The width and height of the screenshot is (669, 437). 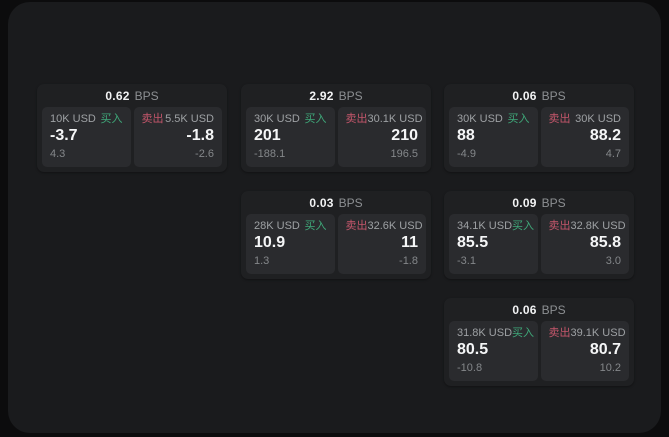 What do you see at coordinates (584, 137) in the screenshot?
I see `sell-tile: 卖出 30K USD 88.2 4.7` at bounding box center [584, 137].